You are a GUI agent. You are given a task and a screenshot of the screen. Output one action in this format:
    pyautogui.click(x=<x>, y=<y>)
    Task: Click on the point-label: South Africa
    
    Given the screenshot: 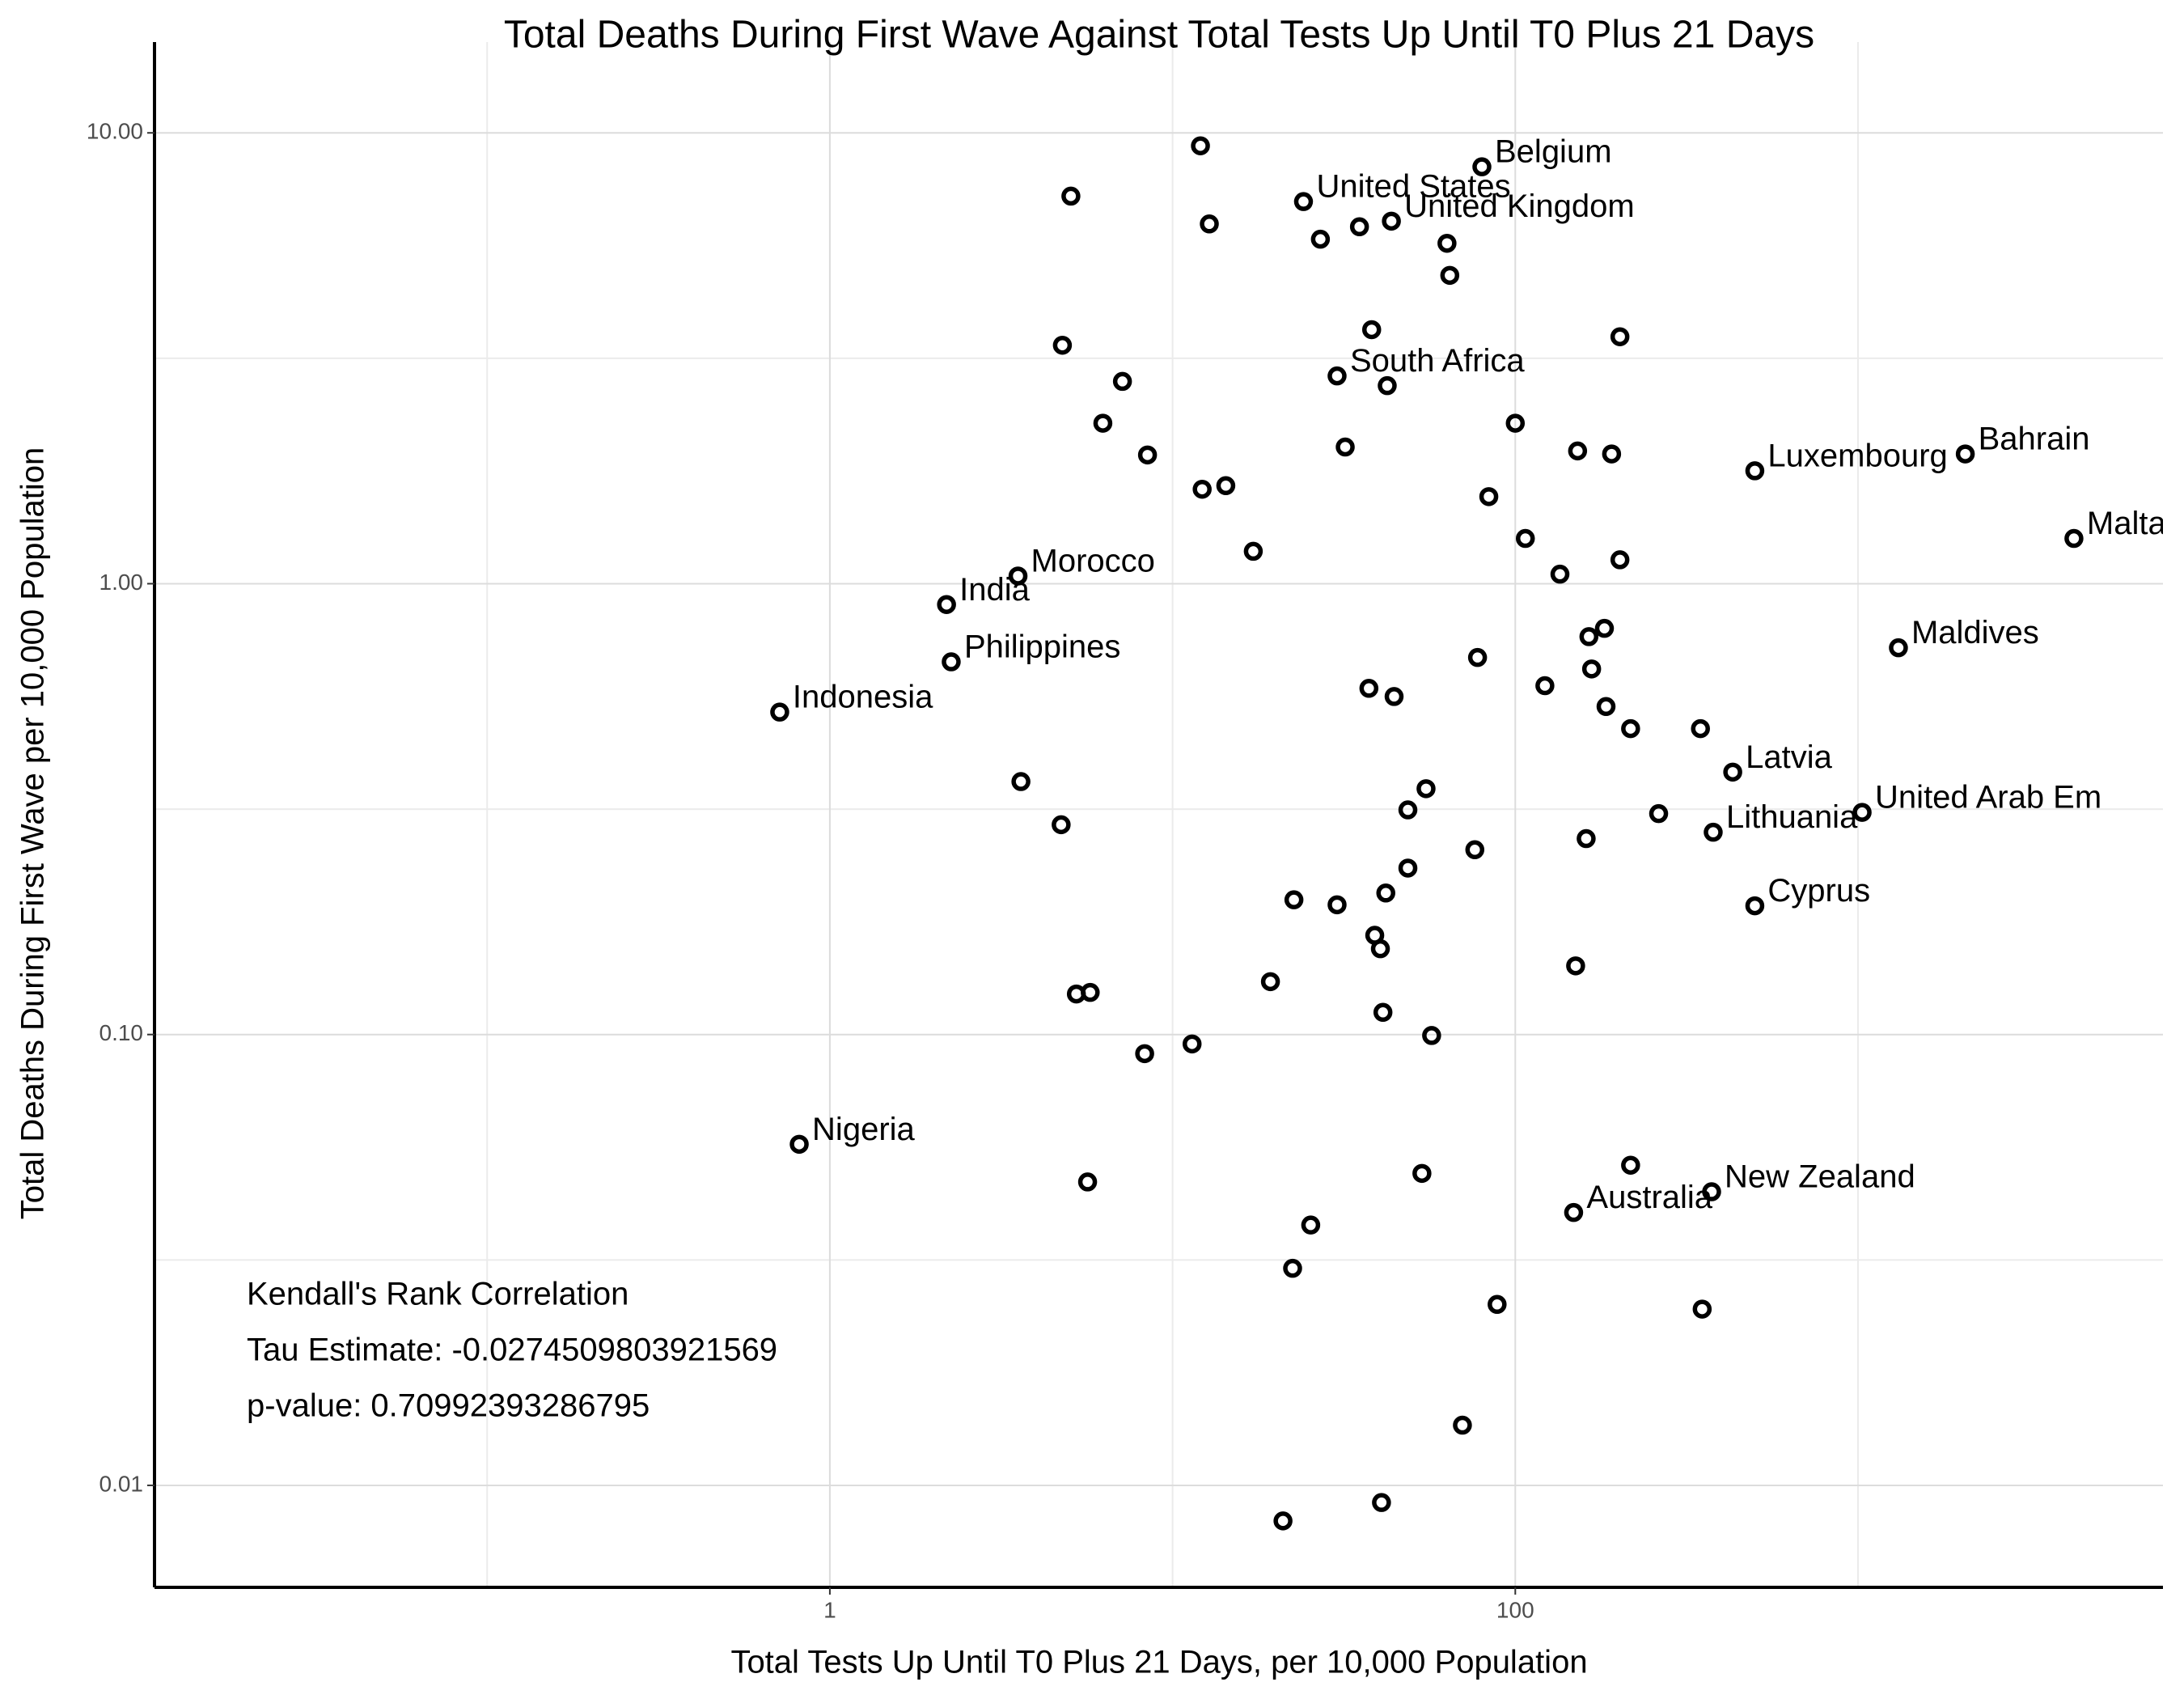 What is the action you would take?
    pyautogui.click(x=1438, y=361)
    